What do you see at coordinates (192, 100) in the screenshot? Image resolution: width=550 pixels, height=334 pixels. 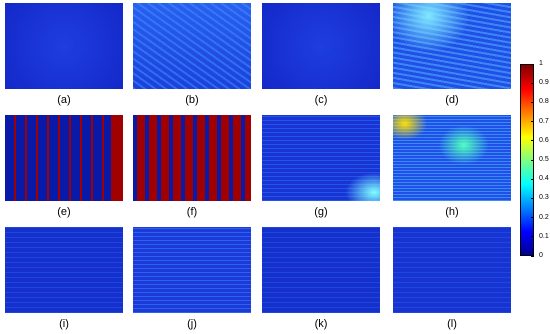 I see `panel-label: (b)` at bounding box center [192, 100].